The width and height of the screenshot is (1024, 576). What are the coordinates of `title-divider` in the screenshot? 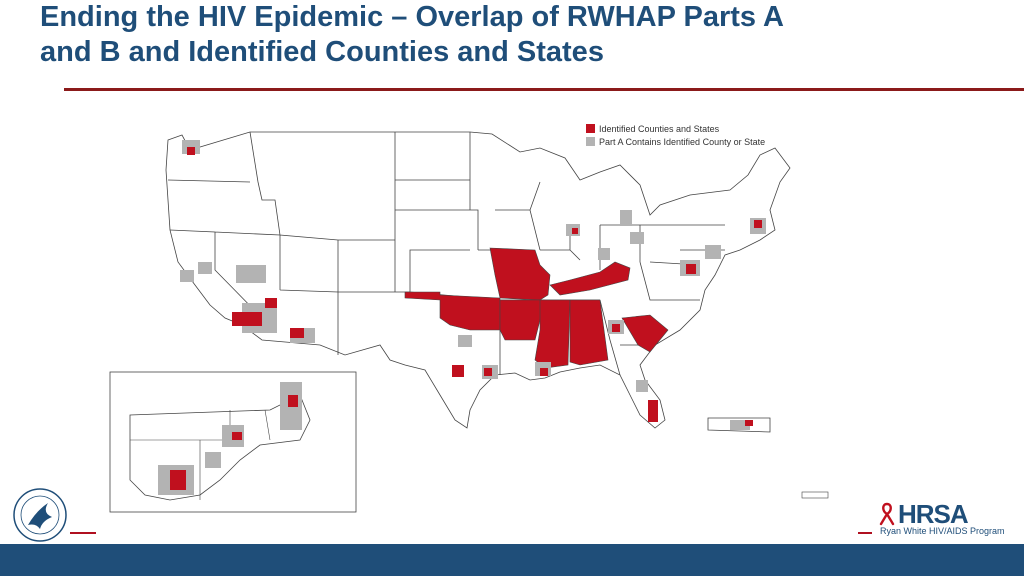 It's located at (544, 89).